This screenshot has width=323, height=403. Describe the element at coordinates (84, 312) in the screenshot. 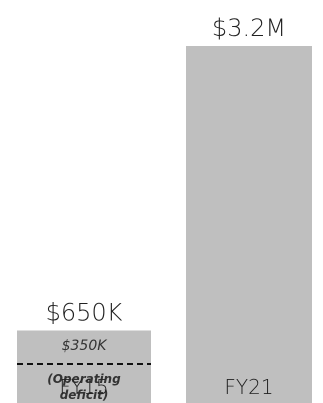

I see `value-label-fy15: $650K` at that location.